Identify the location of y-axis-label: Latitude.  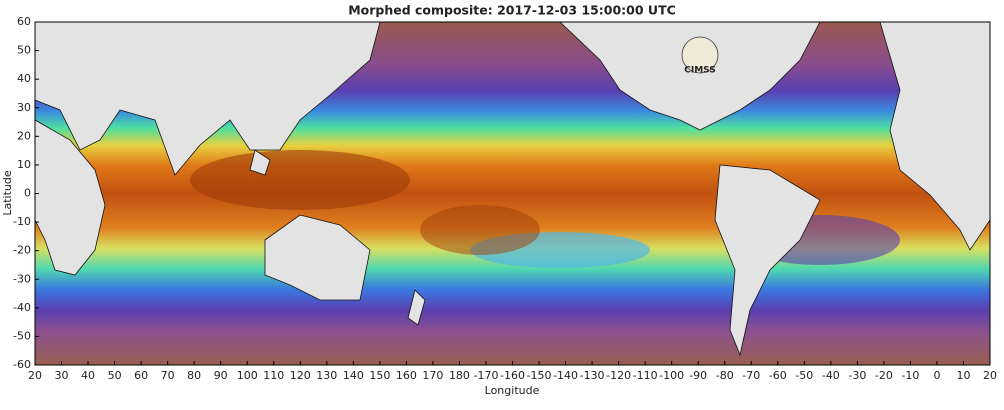
(7, 193).